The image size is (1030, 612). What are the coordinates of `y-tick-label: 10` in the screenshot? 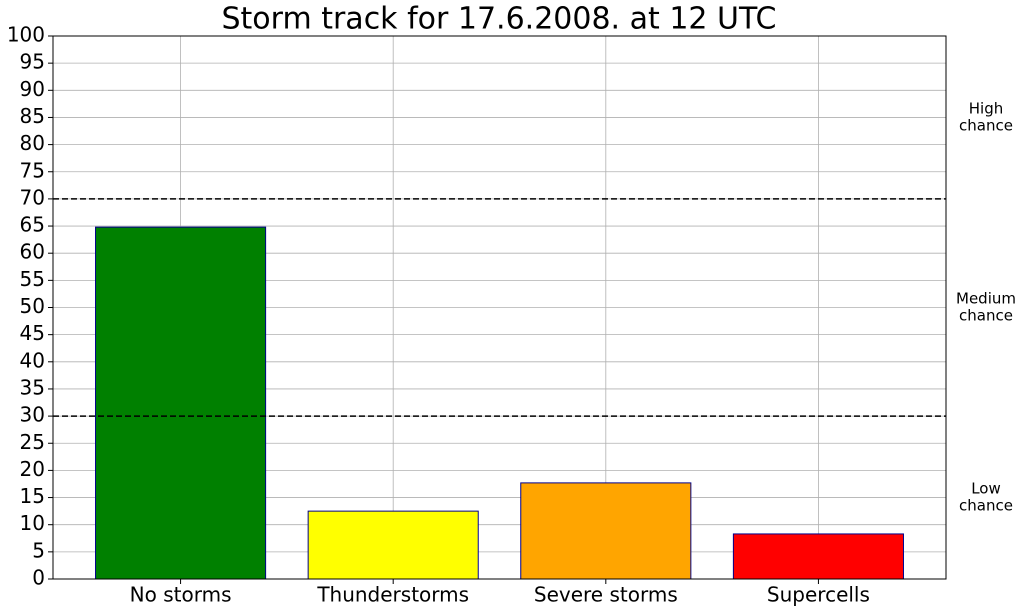 It's located at (32, 523).